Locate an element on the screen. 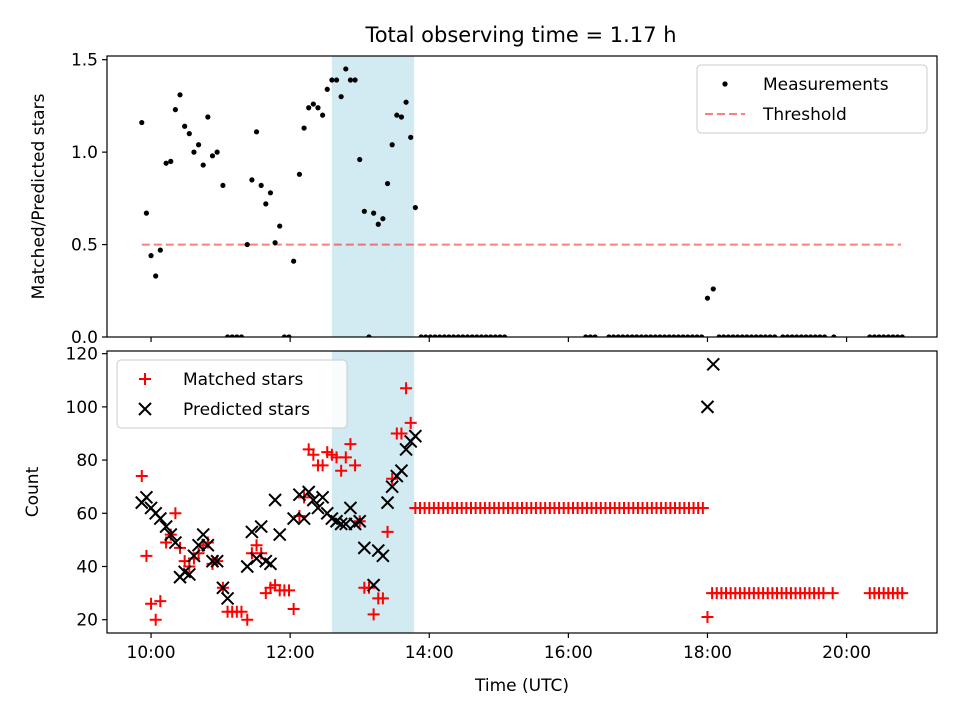 This screenshot has width=960, height=720. legend-label: Predicted stars is located at coordinates (246, 410).